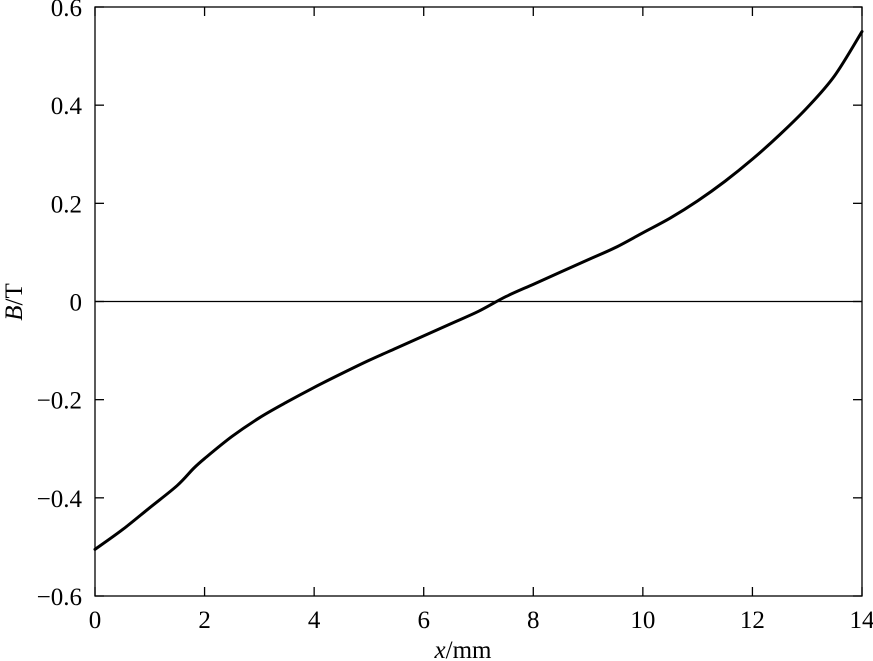 This screenshot has width=873, height=661. I want to click on y-tick-label: −0.2, so click(59, 401).